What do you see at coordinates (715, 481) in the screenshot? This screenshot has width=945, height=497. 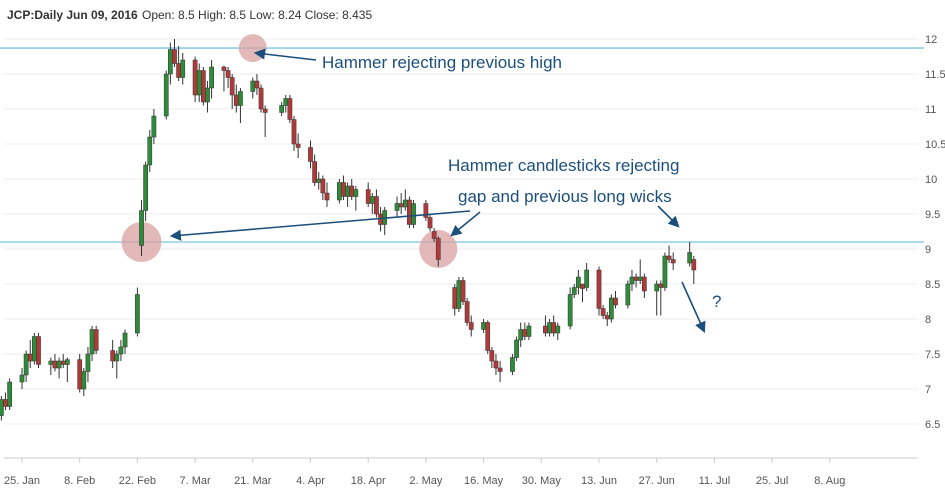 I see `x-tick-label: 11. Jul` at bounding box center [715, 481].